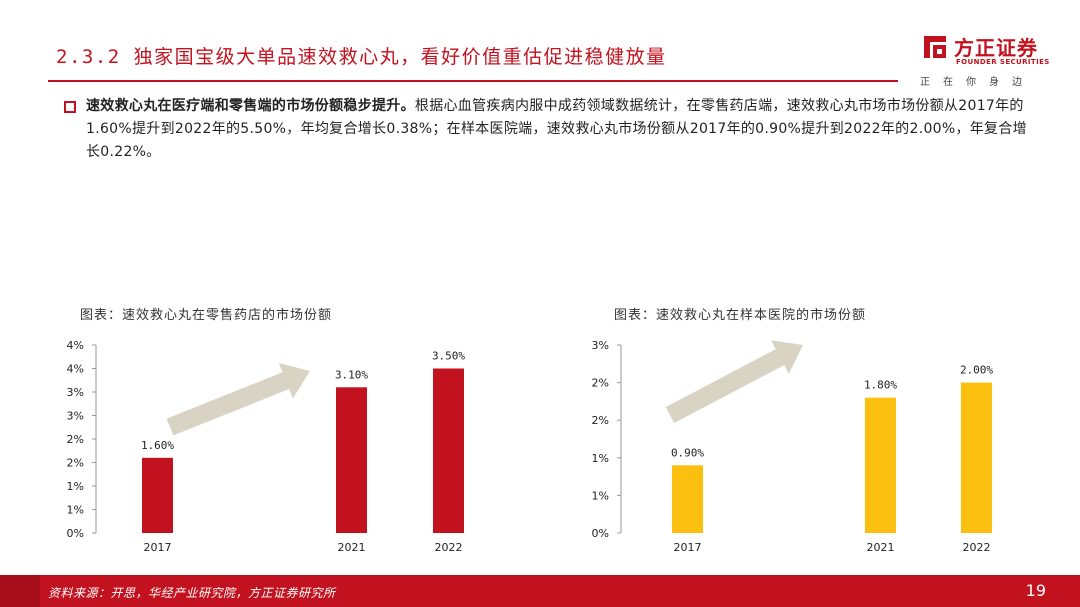 This screenshot has height=607, width=1080. I want to click on data-label-2021: 3.10%, so click(351, 374).